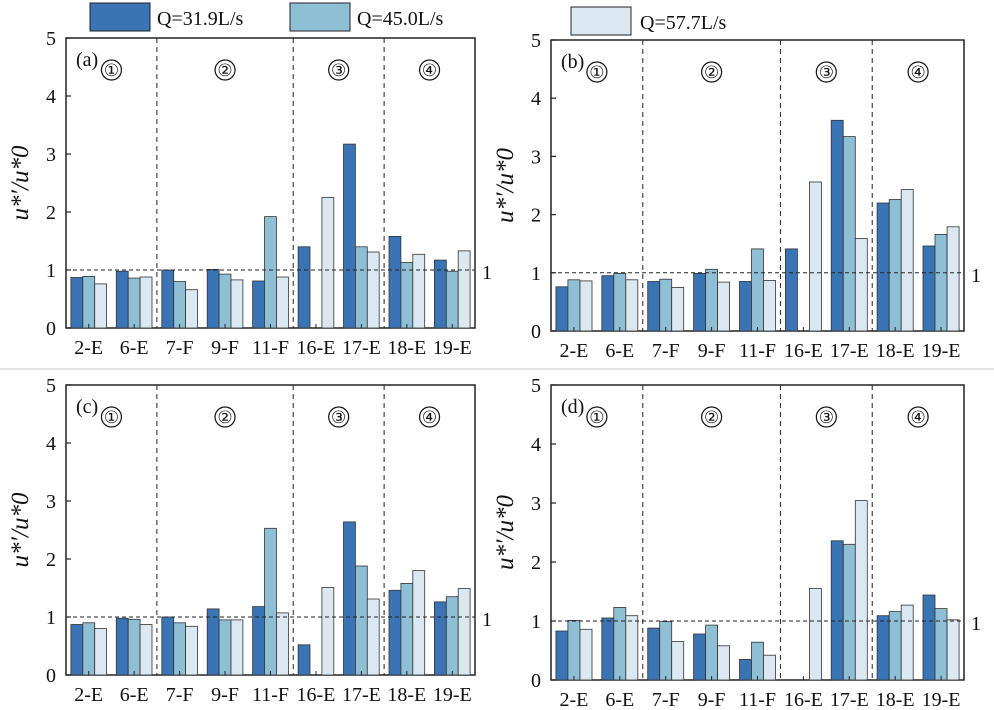 Image resolution: width=994 pixels, height=710 pixels. I want to click on zone-marker: ①, so click(597, 72).